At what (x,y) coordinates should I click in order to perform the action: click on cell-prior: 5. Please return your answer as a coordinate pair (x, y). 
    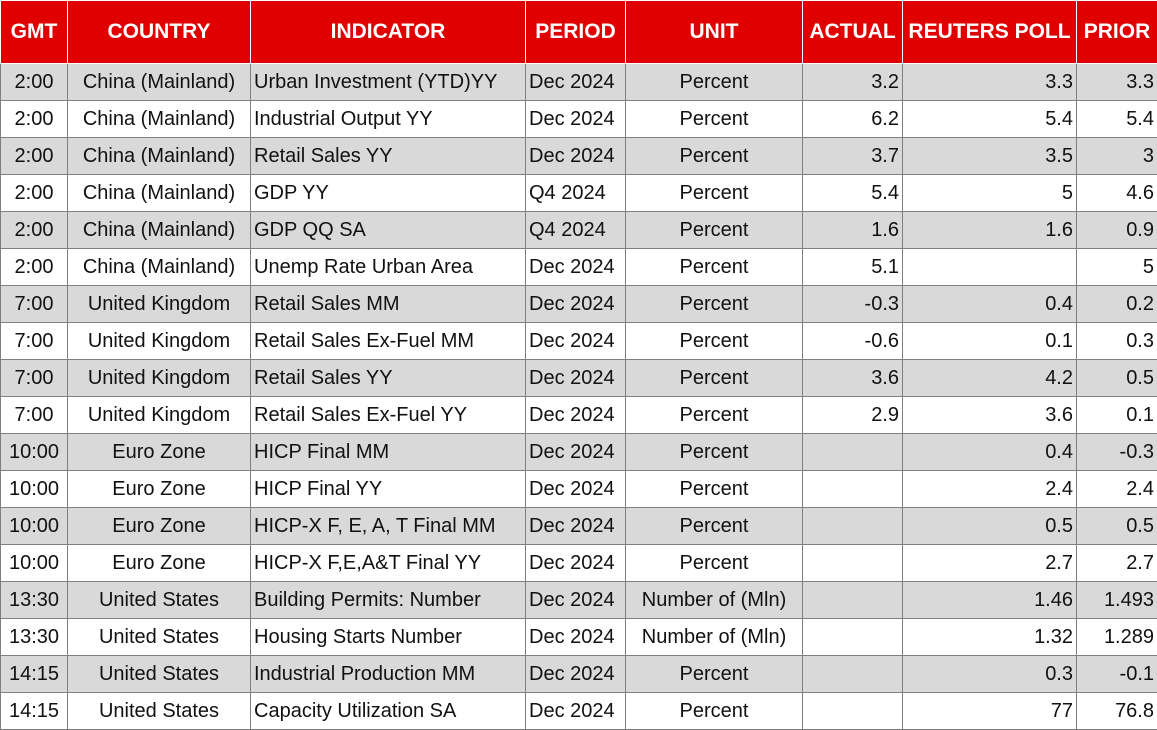
    Looking at the image, I should click on (1117, 267).